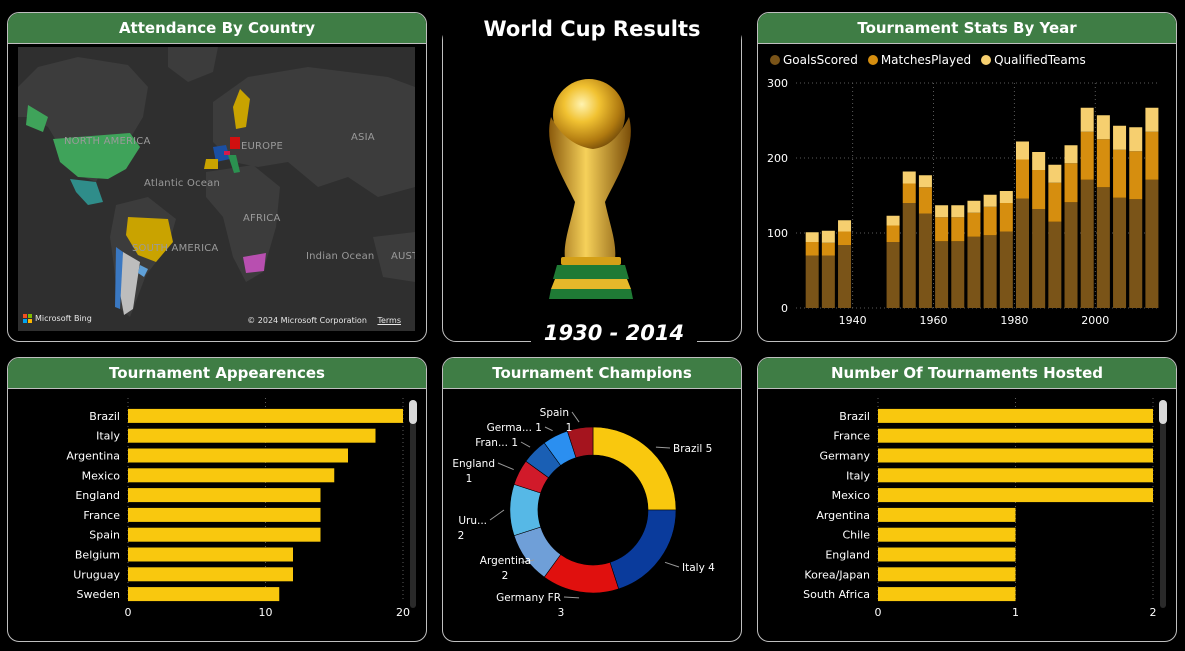  I want to click on map-shapes, so click(216, 182).